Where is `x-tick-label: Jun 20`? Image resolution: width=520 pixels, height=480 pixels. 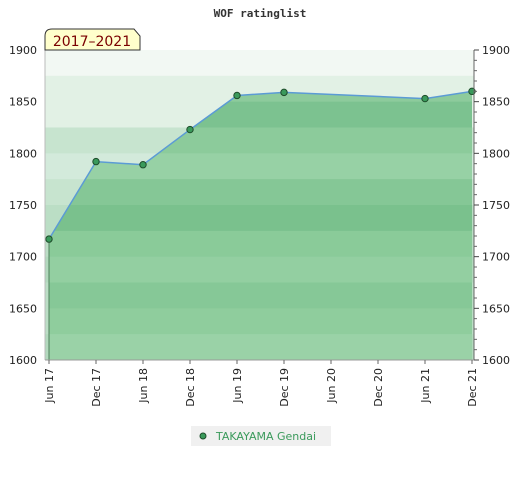 x-tick-label: Jun 20 is located at coordinates (331, 386).